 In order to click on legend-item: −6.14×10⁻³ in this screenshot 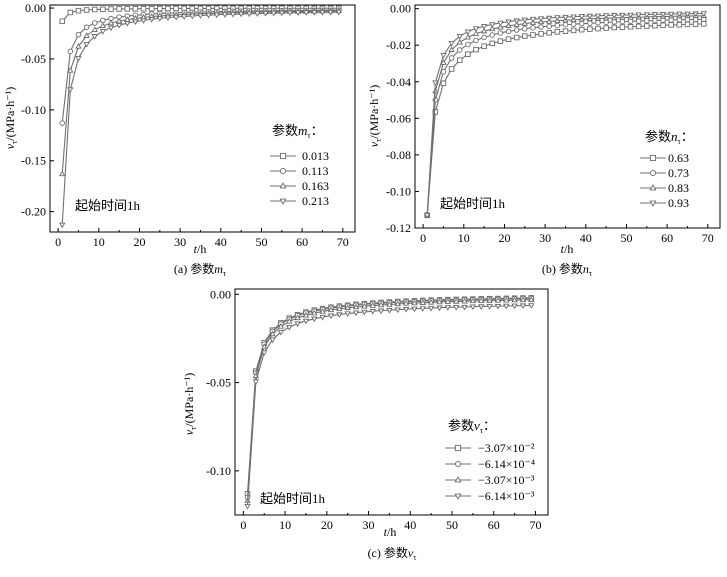, I will do `click(490, 496)`.